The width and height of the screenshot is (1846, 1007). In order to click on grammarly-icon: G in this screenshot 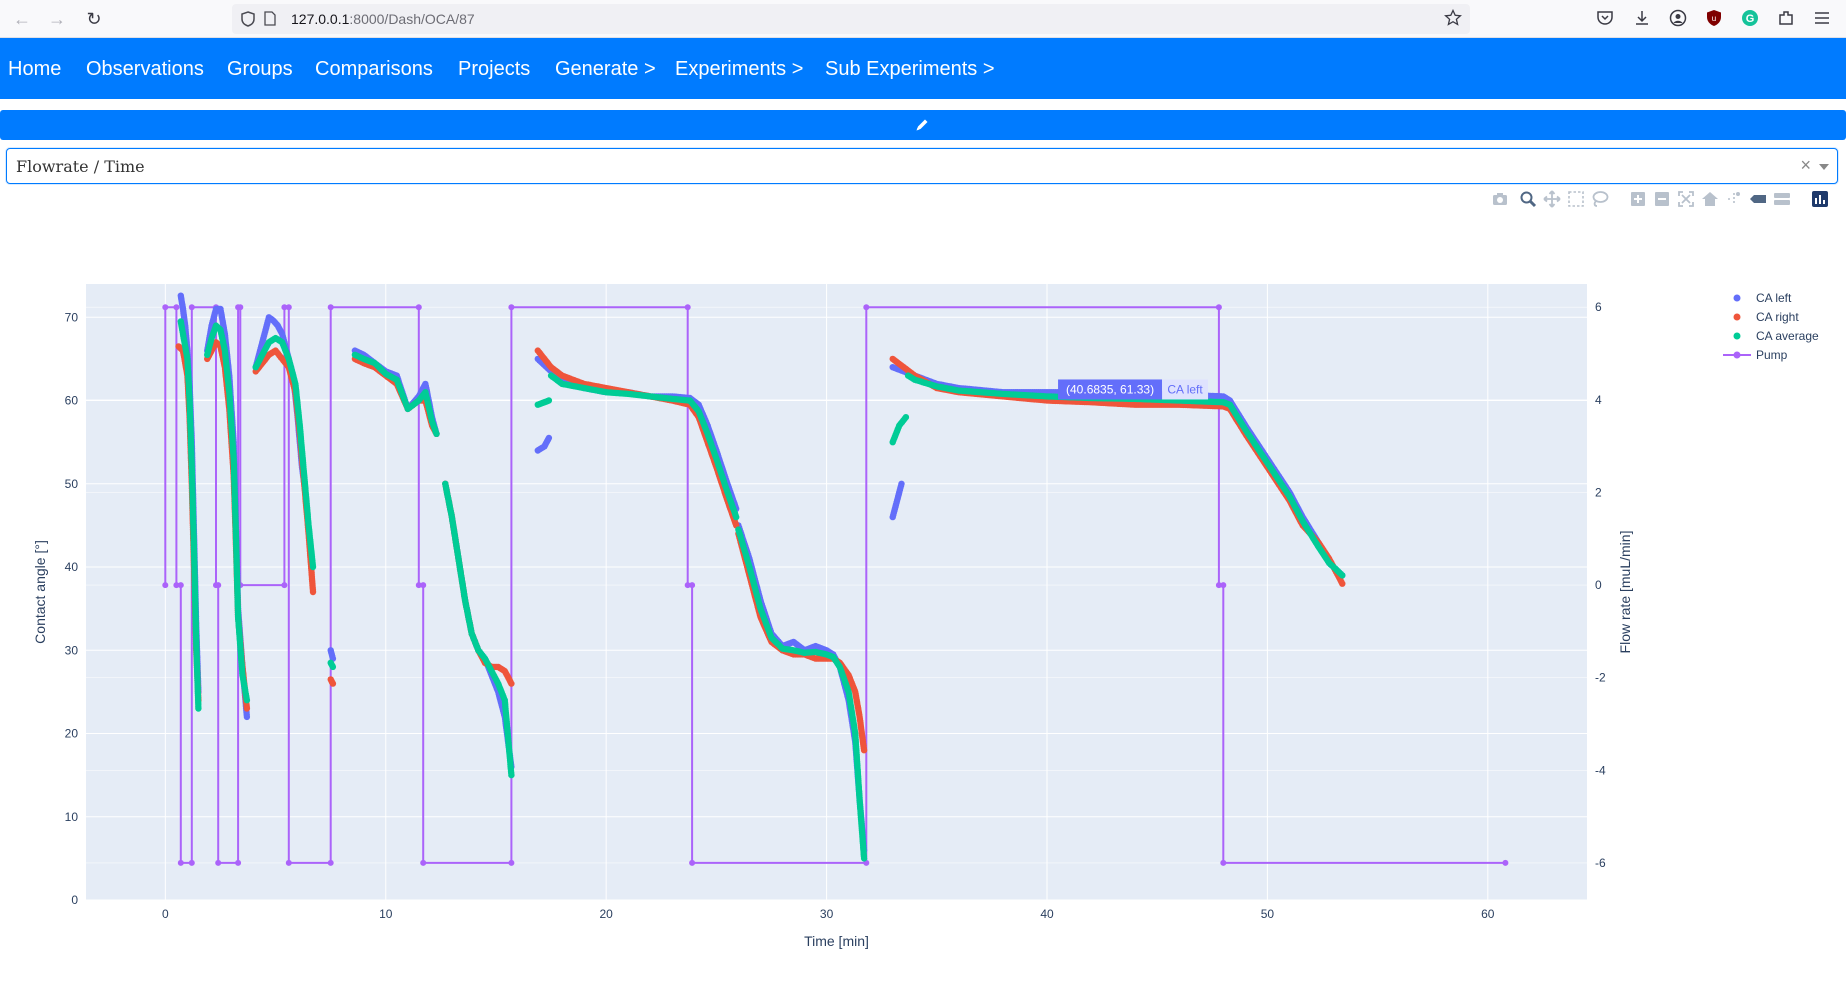, I will do `click(1750, 18)`.